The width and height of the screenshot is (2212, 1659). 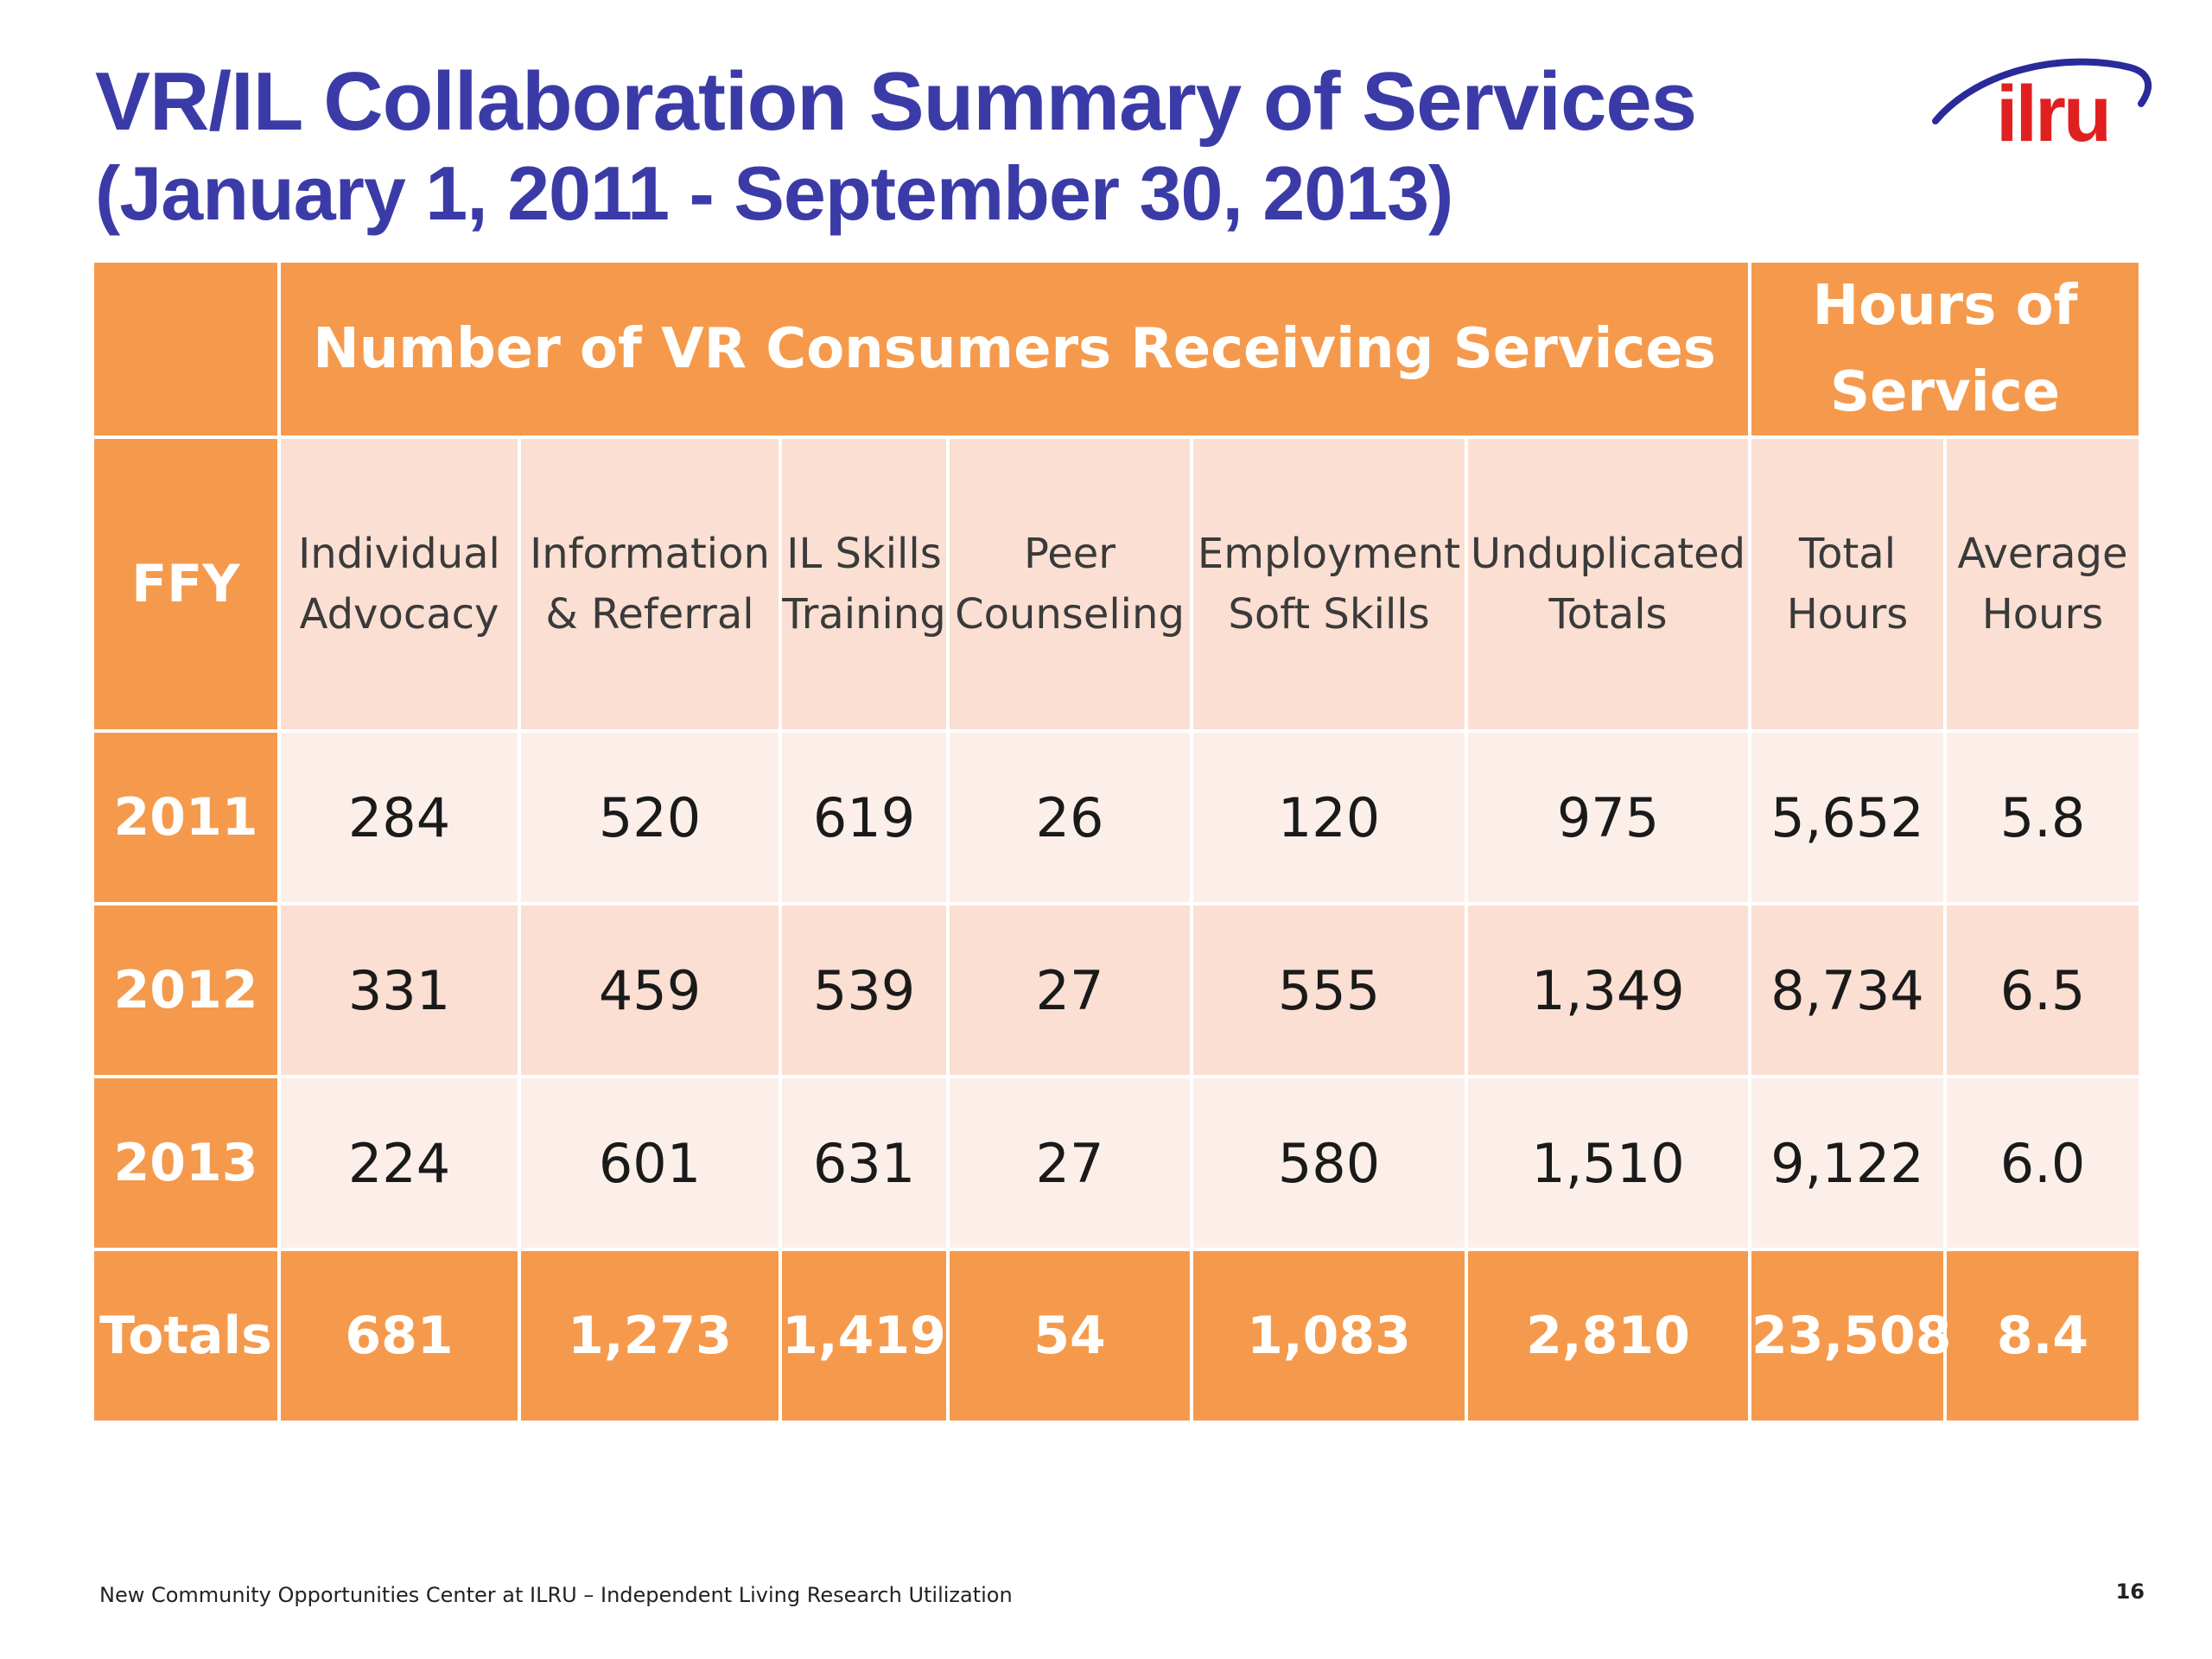 I want to click on logo-swoosh-icon, so click(x=2042, y=91).